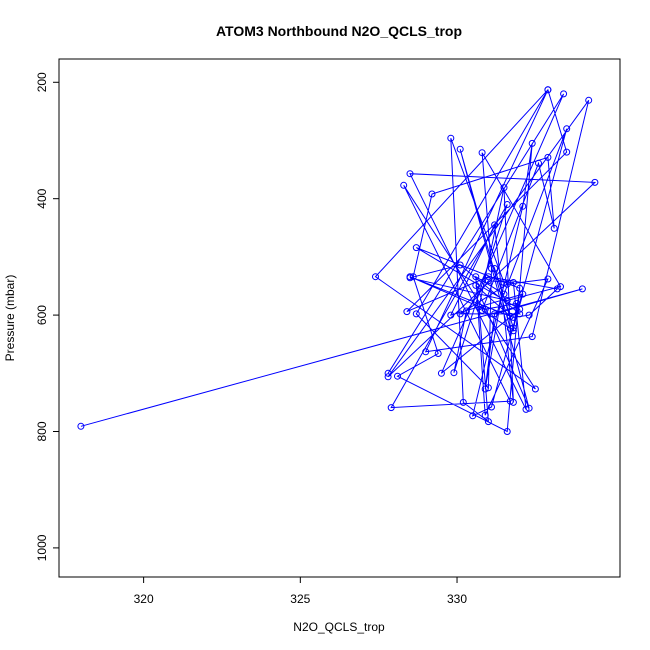 The height and width of the screenshot is (650, 650). I want to click on x-tick-label: 330, so click(457, 599).